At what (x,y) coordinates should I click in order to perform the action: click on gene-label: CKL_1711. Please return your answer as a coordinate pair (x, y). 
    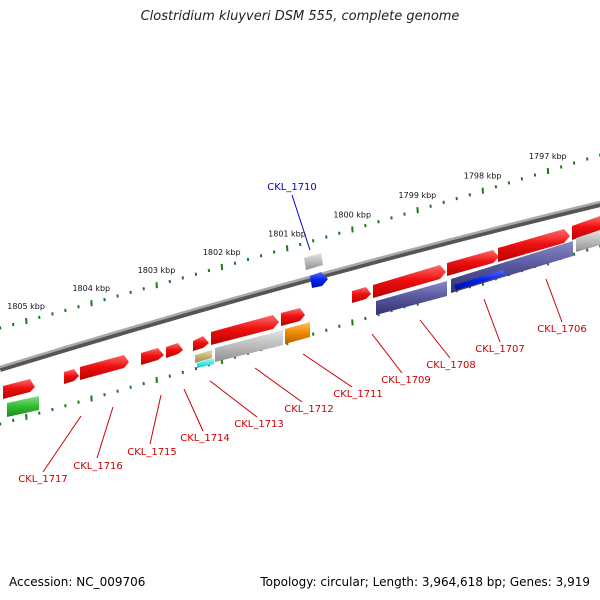
    Looking at the image, I should click on (358, 394).